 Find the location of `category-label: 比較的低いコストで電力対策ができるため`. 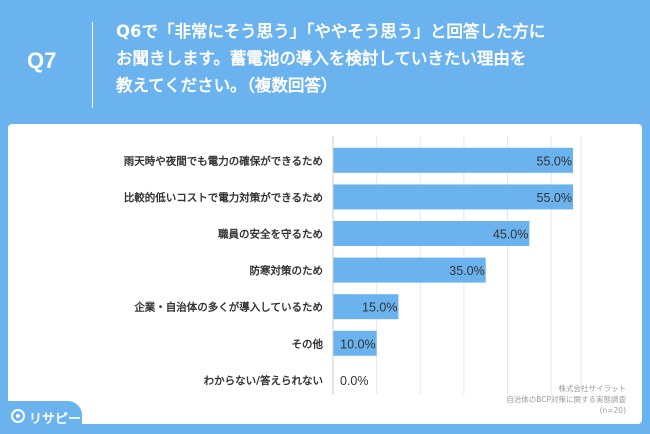

category-label: 比較的低いコストで電力対策ができるため is located at coordinates (223, 197).